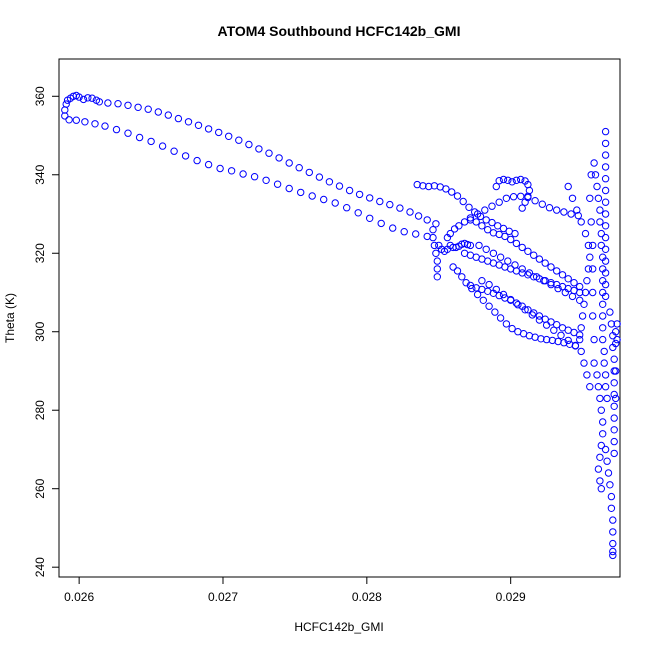 Image resolution: width=650 pixels, height=650 pixels. I want to click on y-tick-label: 320, so click(40, 253).